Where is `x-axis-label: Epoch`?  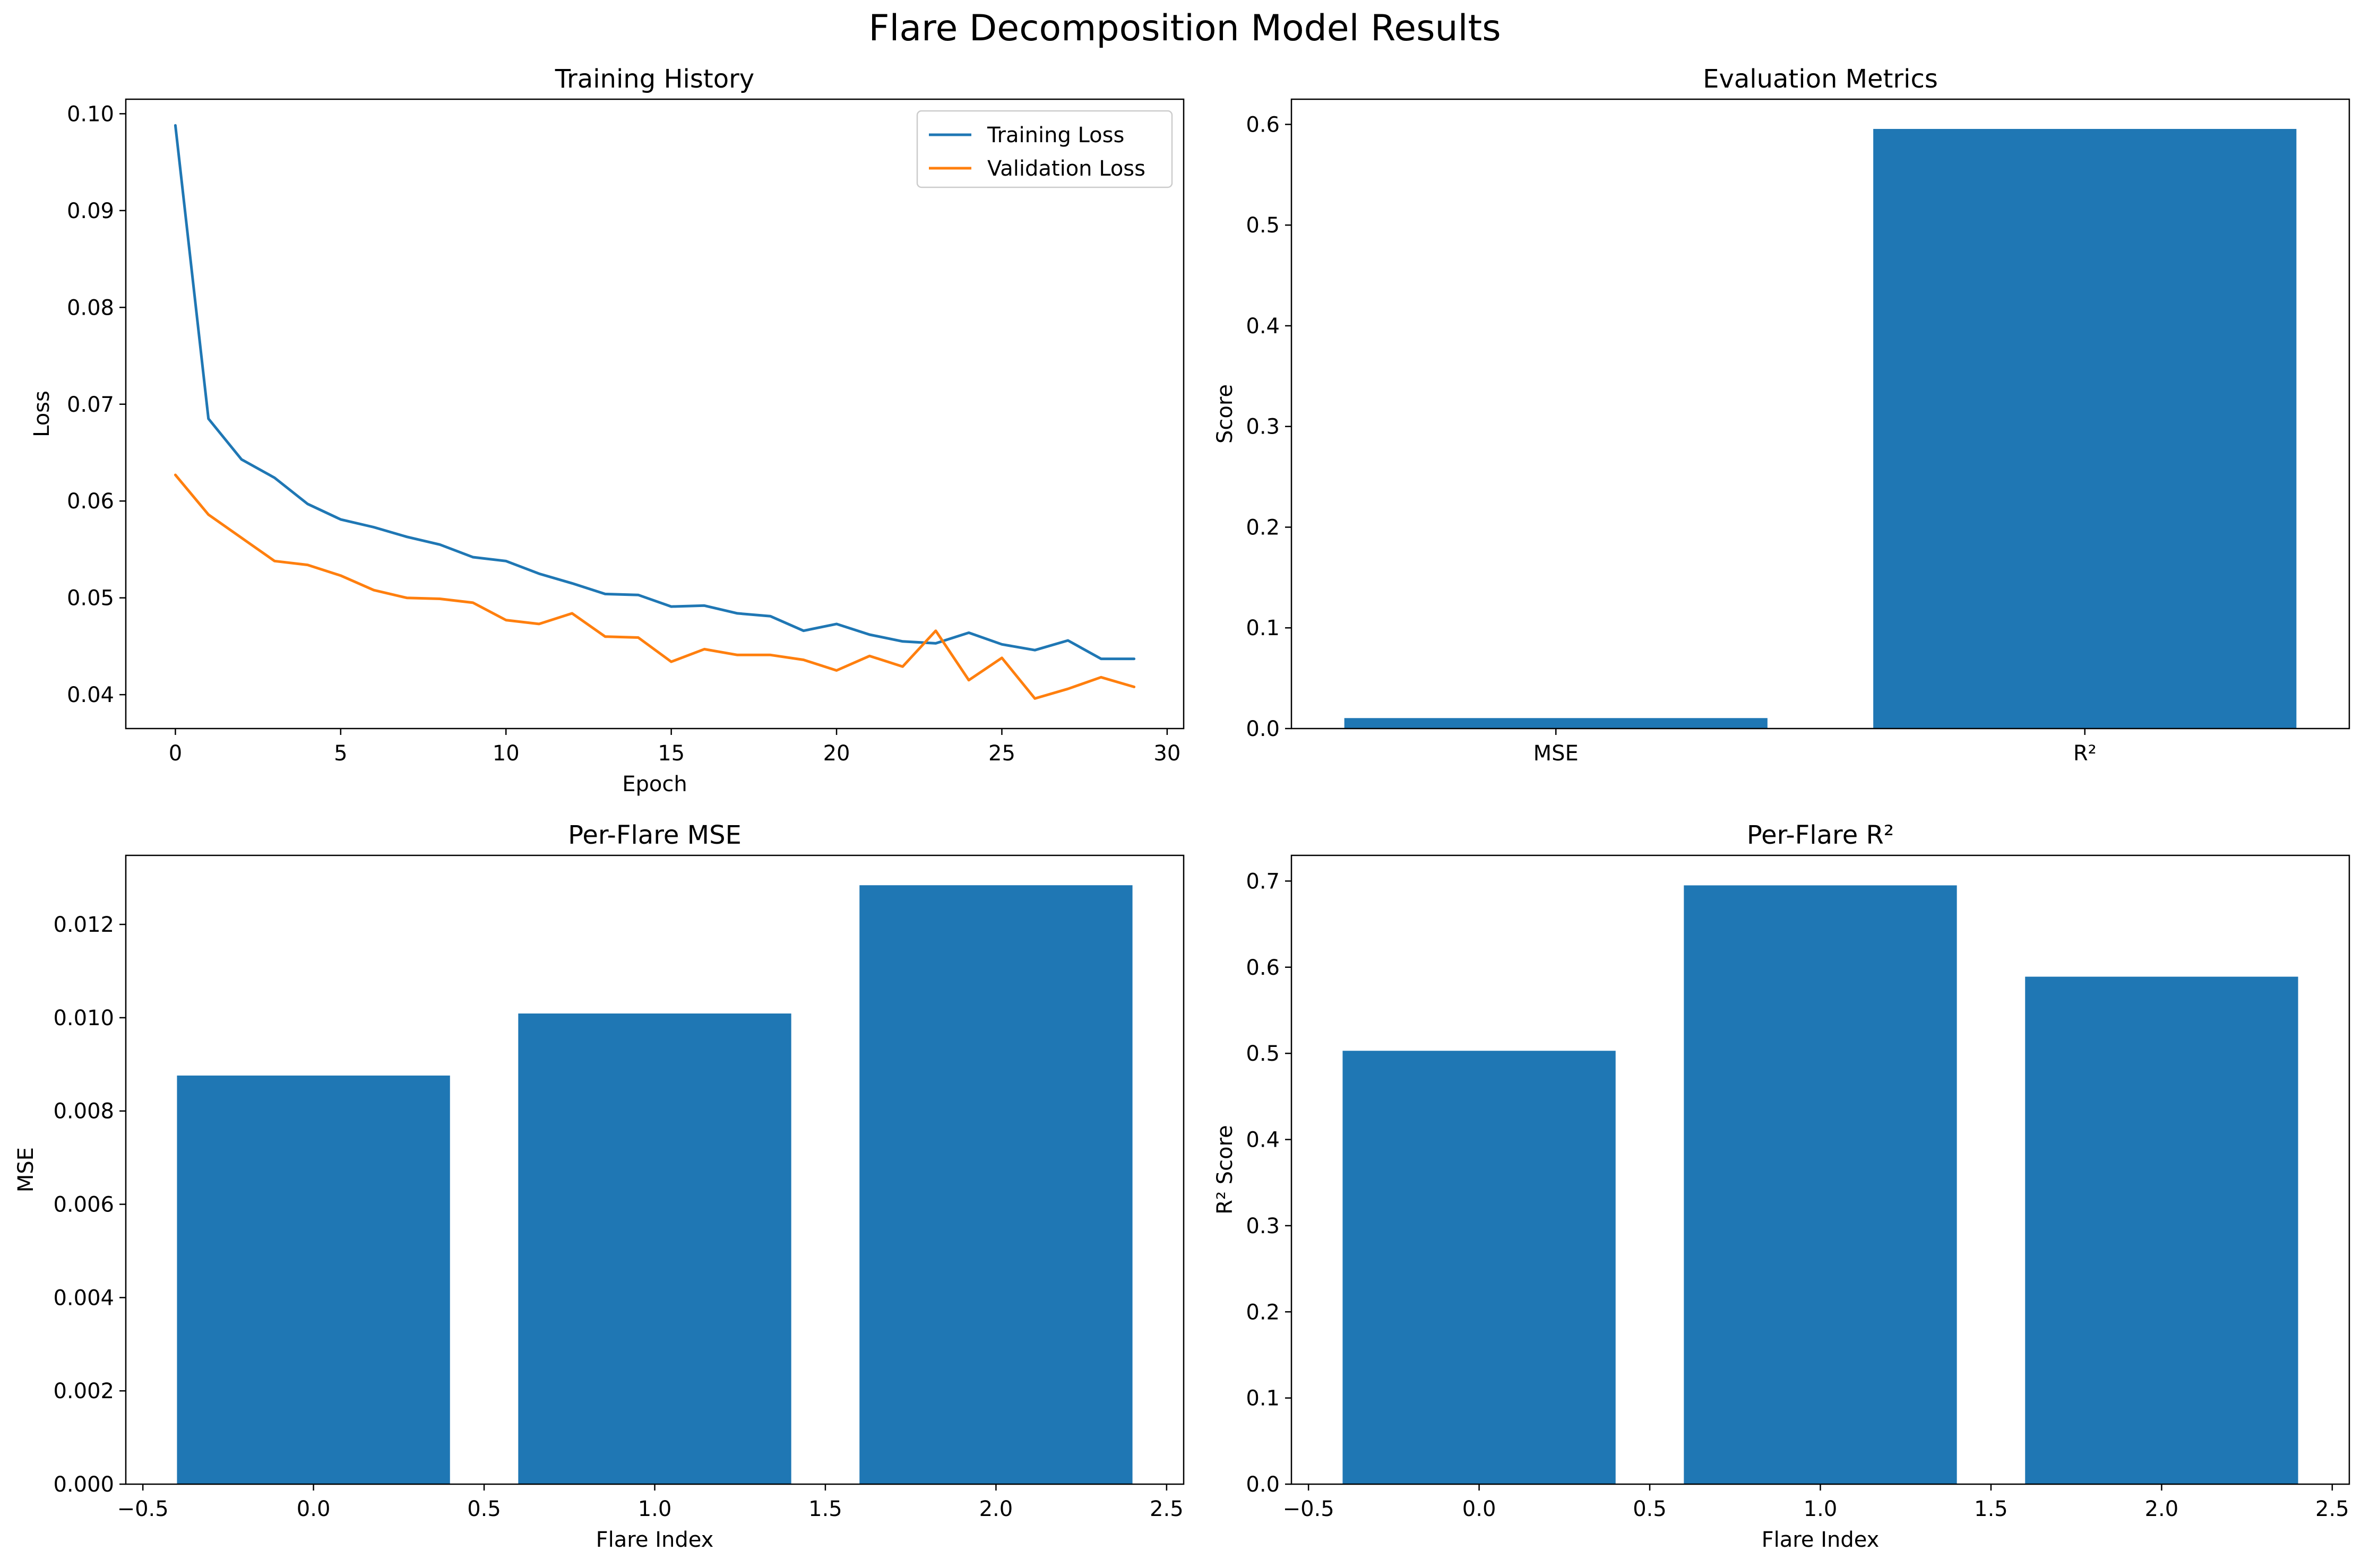
x-axis-label: Epoch is located at coordinates (655, 784).